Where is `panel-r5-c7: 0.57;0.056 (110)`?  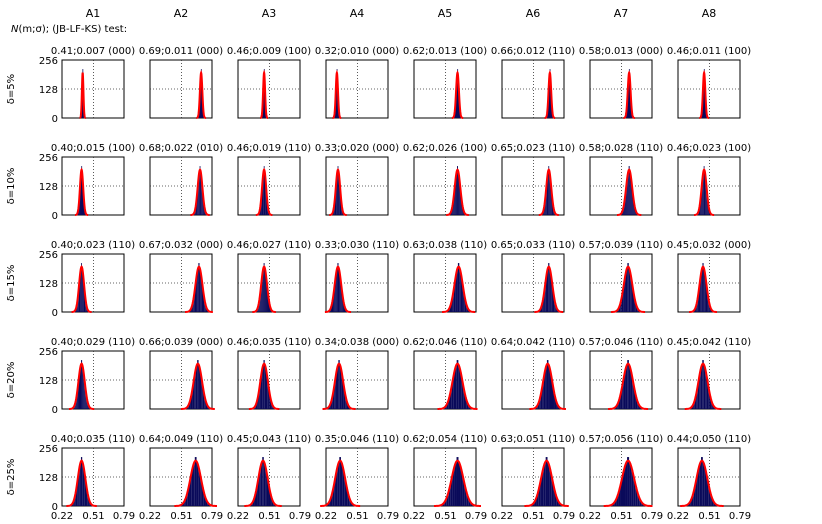 panel-r5-c7: 0.57;0.056 (110) is located at coordinates (621, 470).